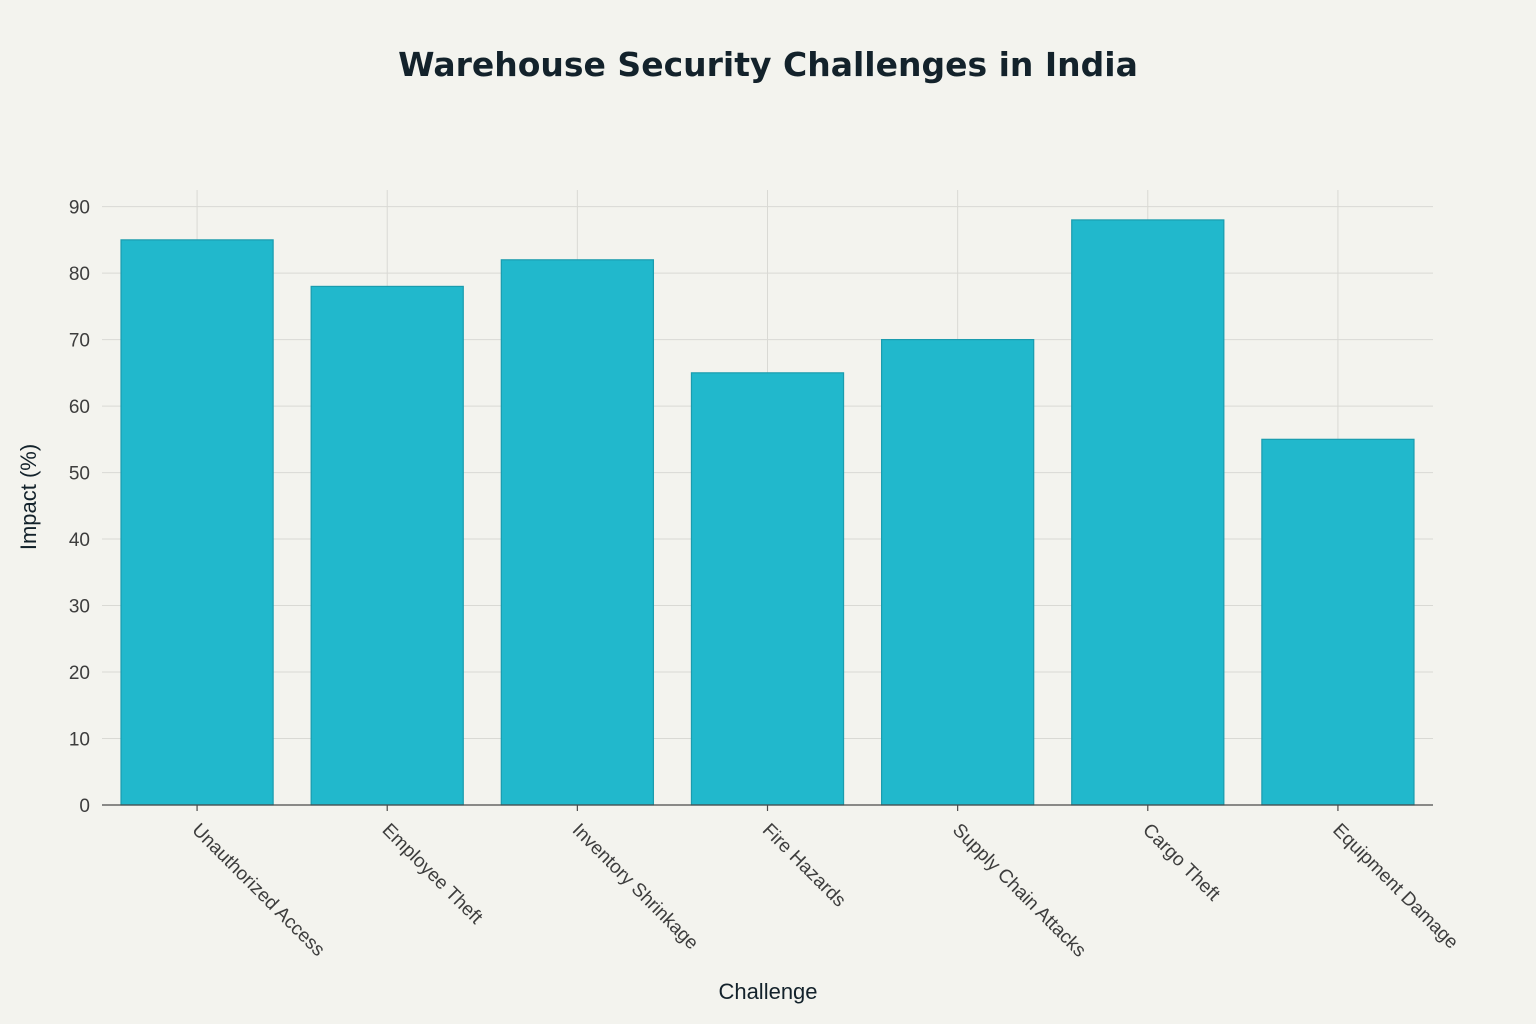 This screenshot has height=1024, width=1536. Describe the element at coordinates (79, 341) in the screenshot. I see `y-tick-label: 70` at that location.